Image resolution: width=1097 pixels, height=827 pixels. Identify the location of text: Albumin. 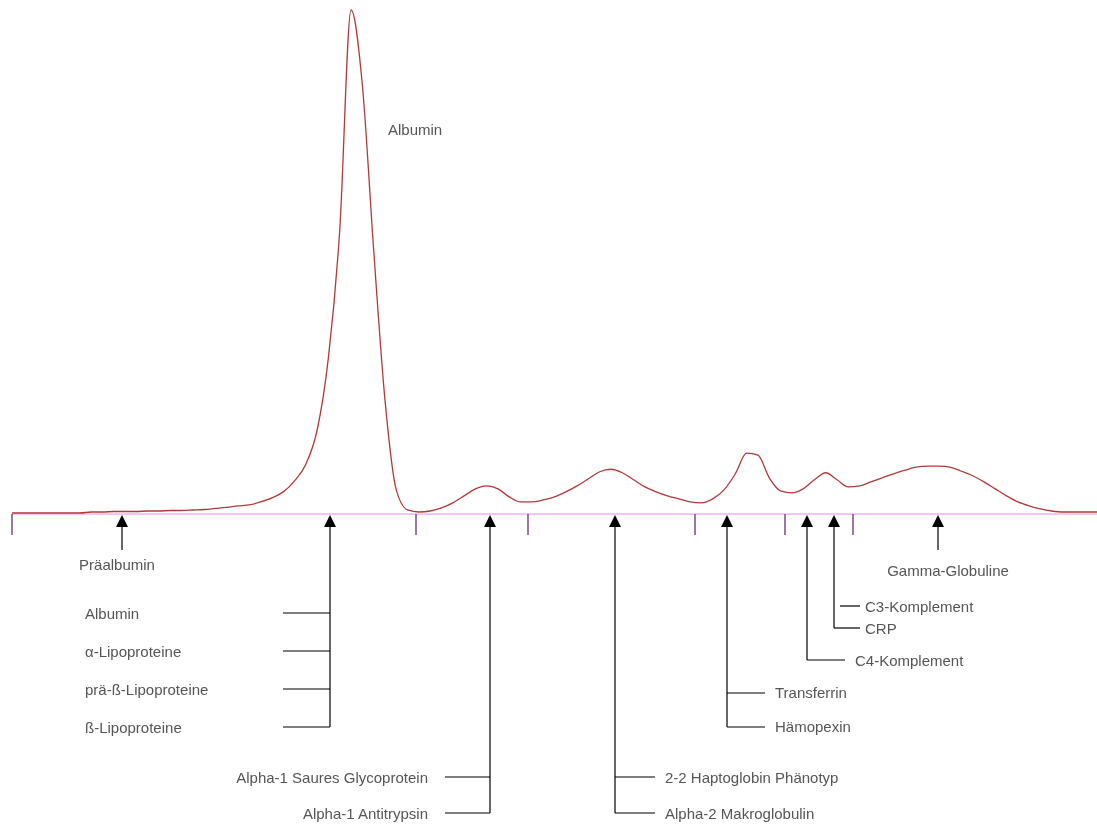
(112, 613).